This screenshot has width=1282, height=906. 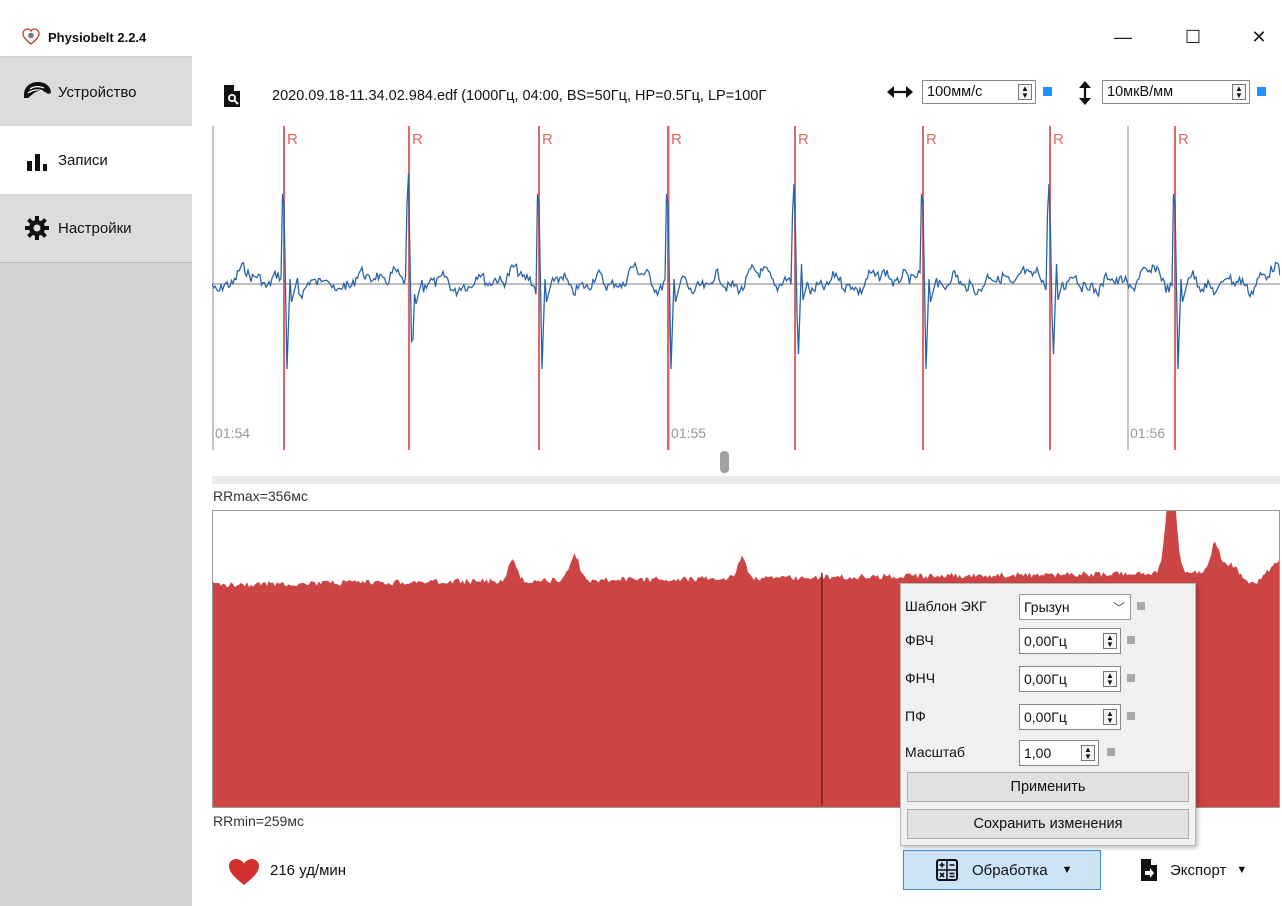 I want to click on title-bar: Physiobelt 2.2.4 — ☐ ✕, so click(x=641, y=28).